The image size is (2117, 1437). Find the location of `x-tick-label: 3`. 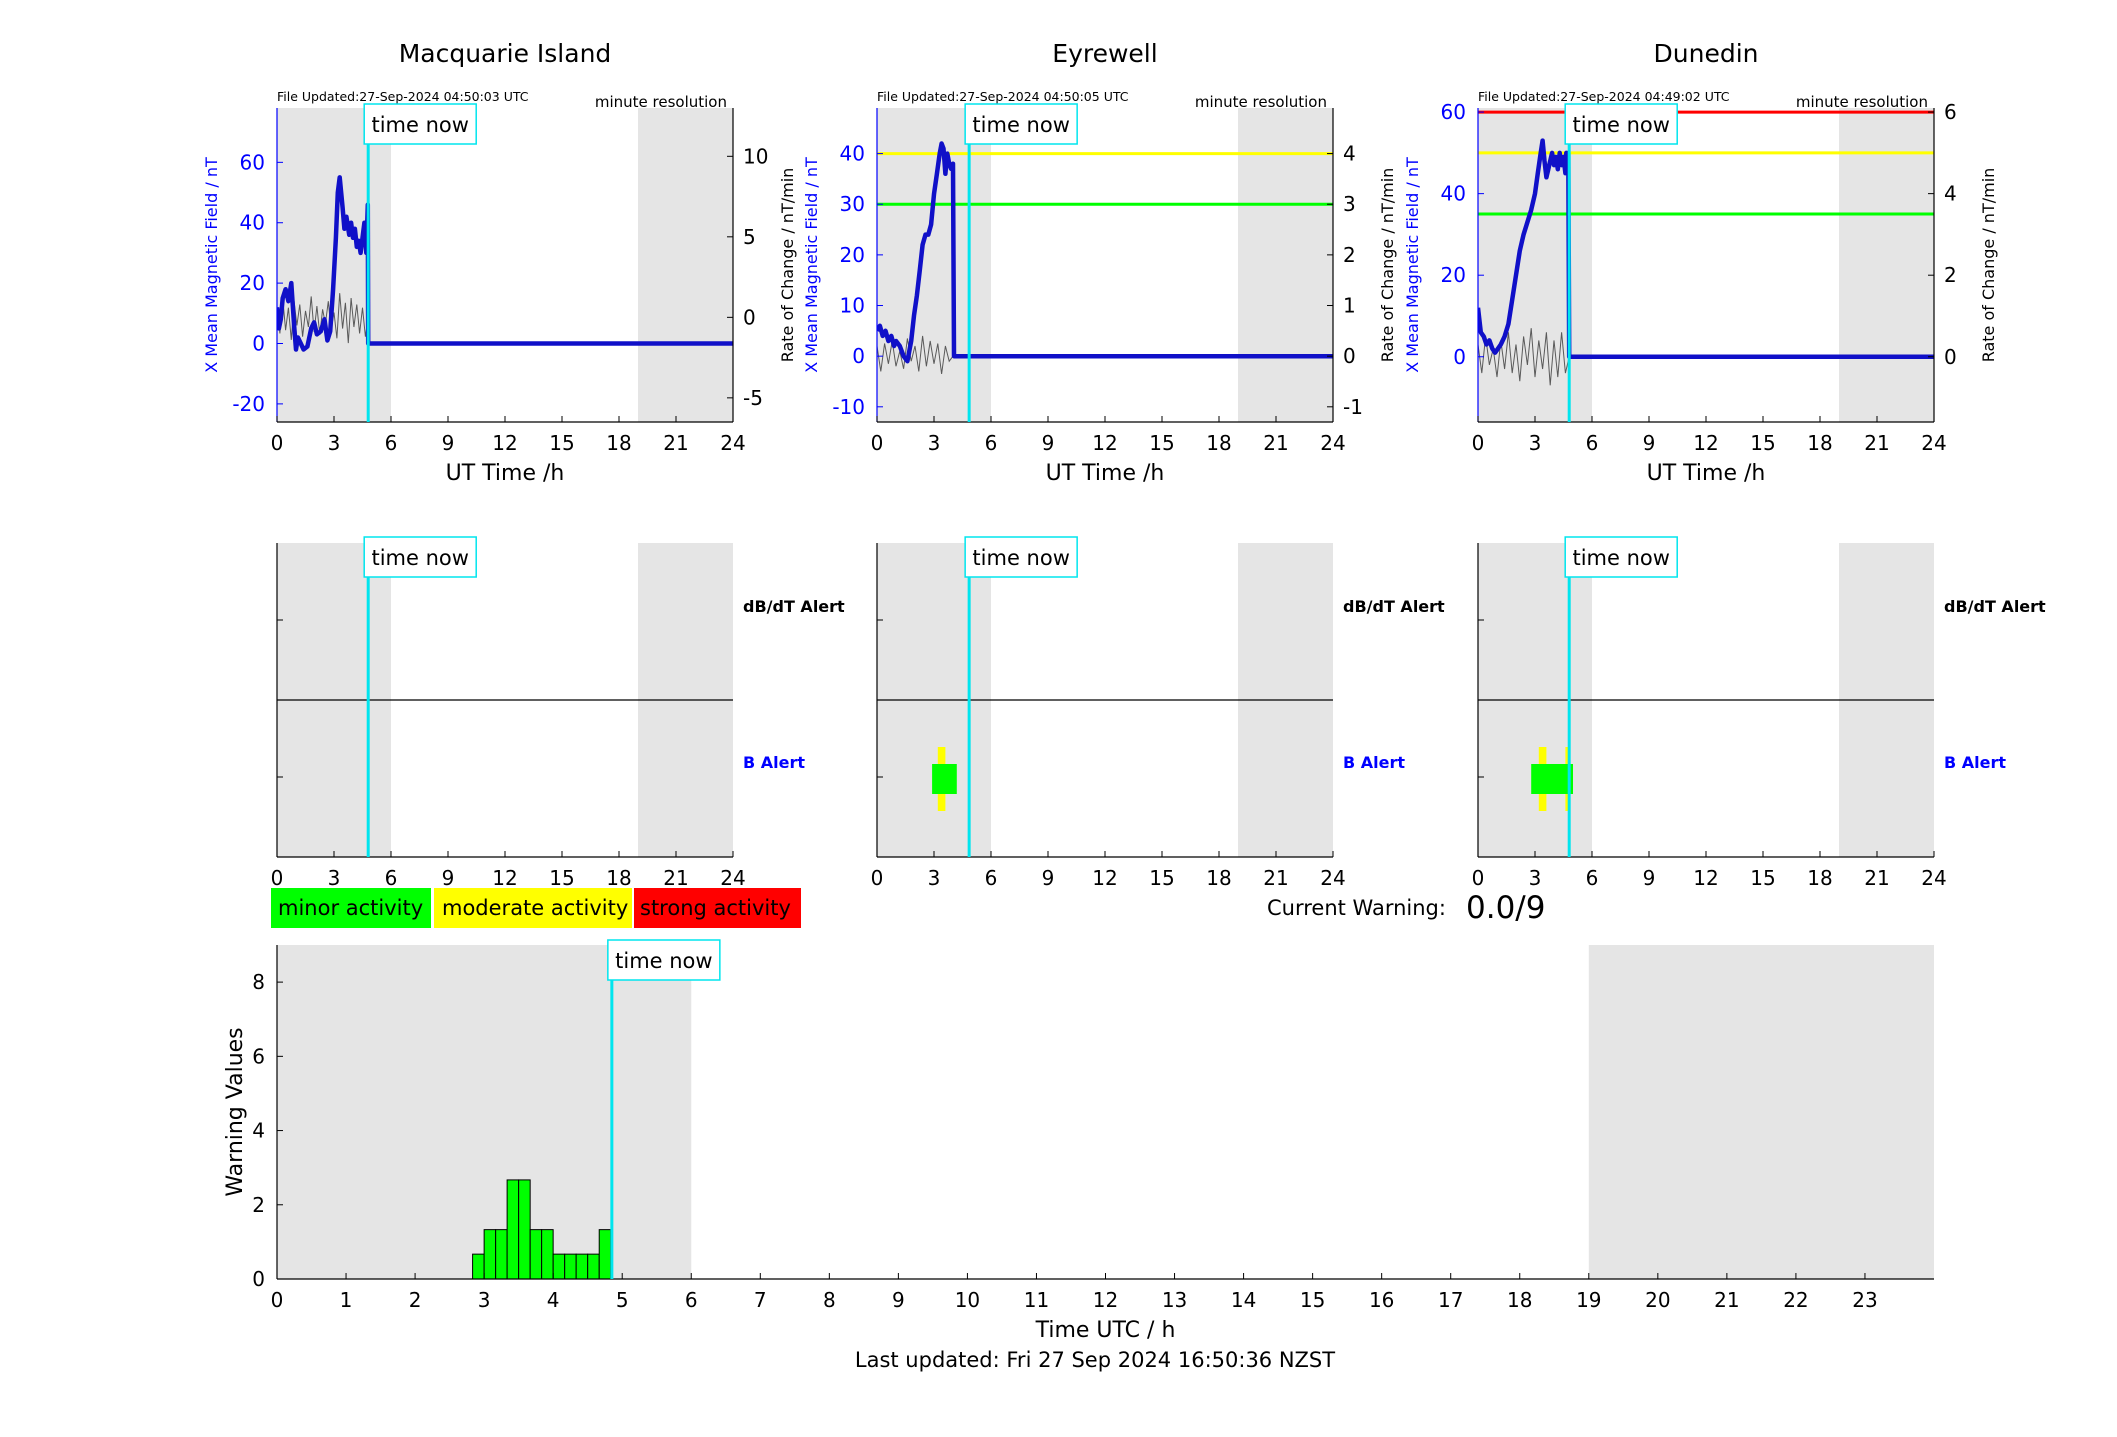

x-tick-label: 3 is located at coordinates (1535, 443).